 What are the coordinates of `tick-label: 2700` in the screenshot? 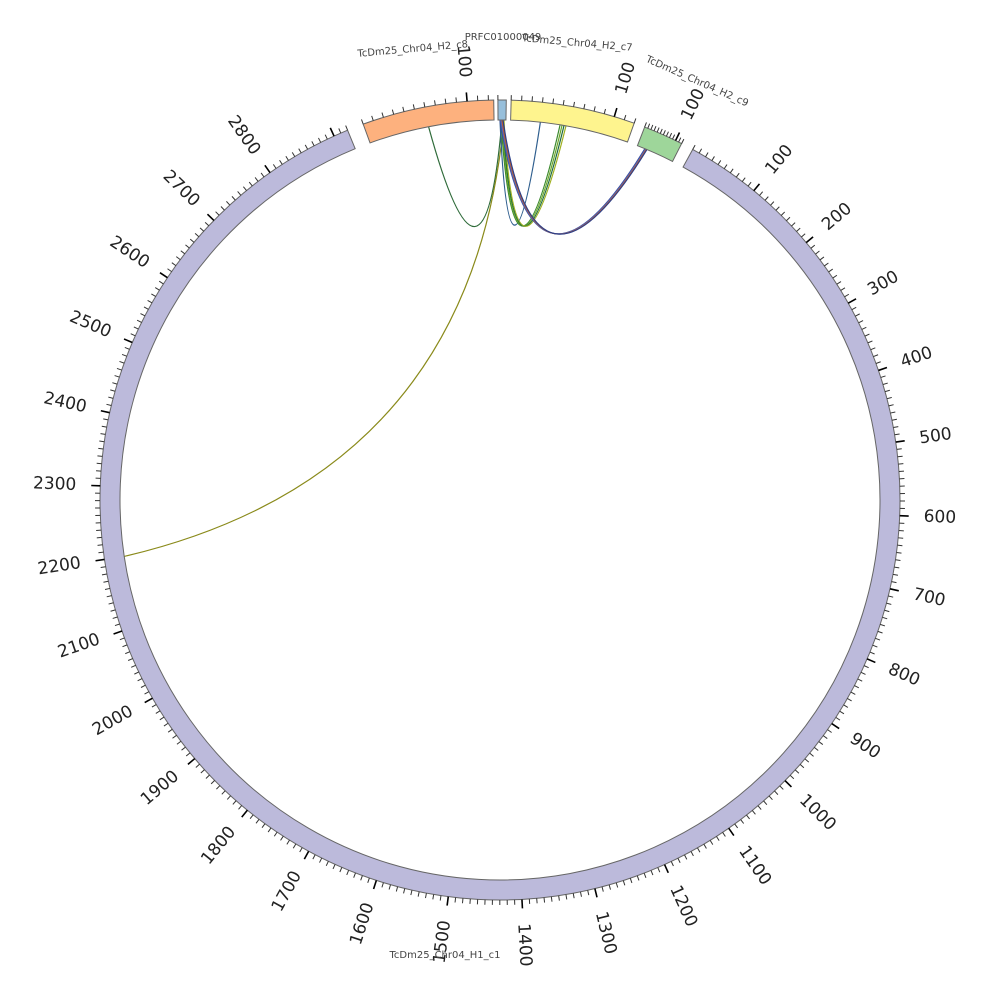 It's located at (181, 188).